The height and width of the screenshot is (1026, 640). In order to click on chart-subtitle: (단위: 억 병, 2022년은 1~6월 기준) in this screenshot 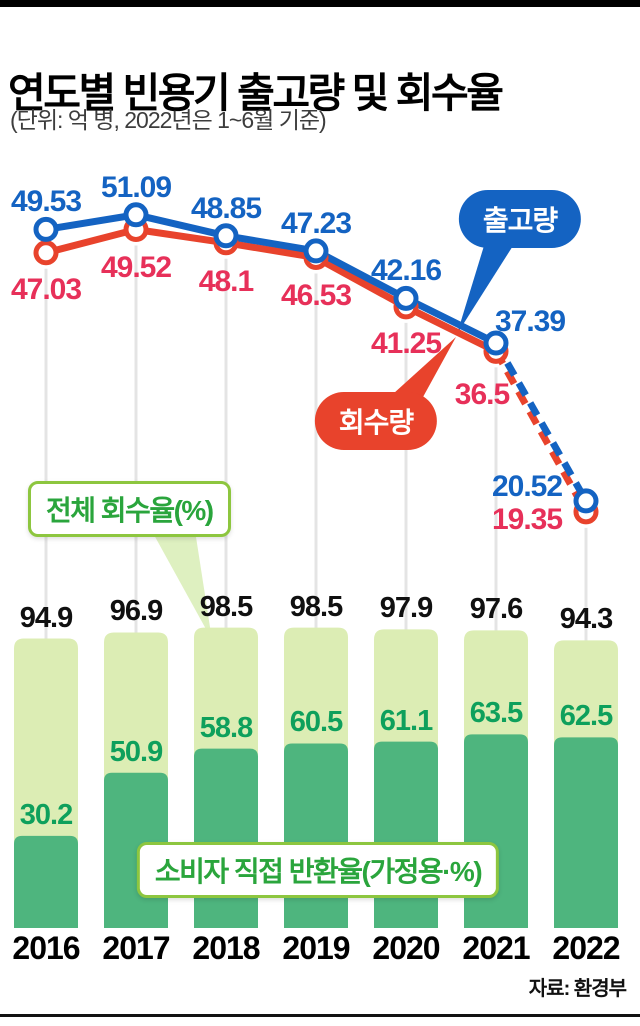, I will do `click(168, 120)`.